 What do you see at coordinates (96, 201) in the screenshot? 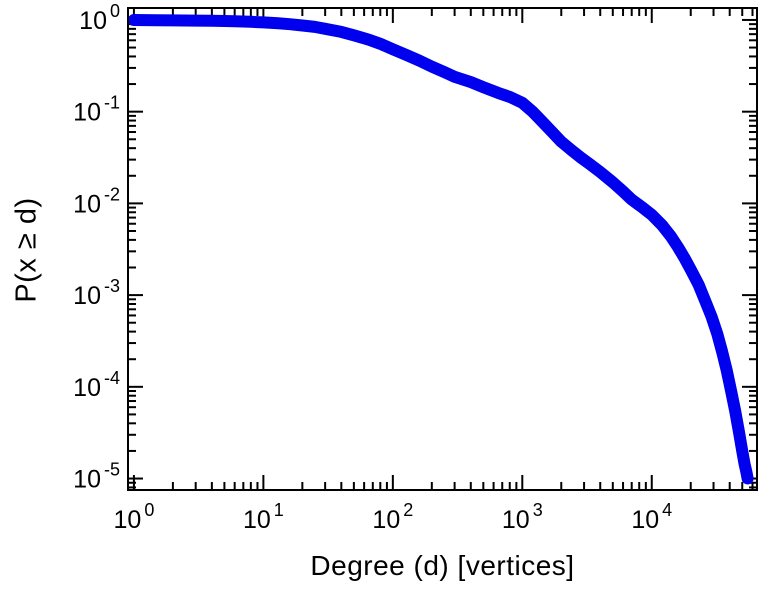
I see `y-tick-label: 10 -2` at bounding box center [96, 201].